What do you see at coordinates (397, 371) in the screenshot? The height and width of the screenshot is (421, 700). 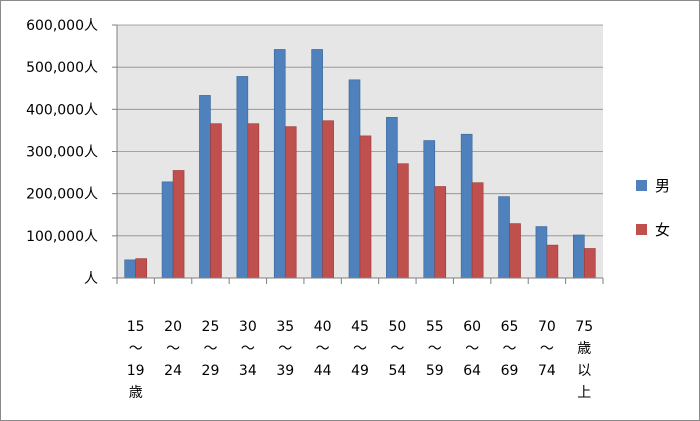 I see `x-tick-label-line: 54` at bounding box center [397, 371].